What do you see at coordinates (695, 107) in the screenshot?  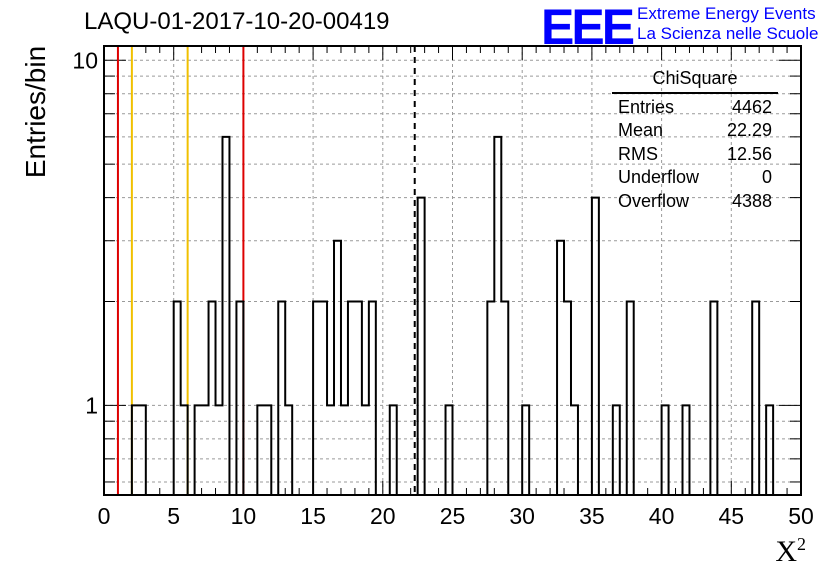 I see `stats-row-entries: Entries 4462` at bounding box center [695, 107].